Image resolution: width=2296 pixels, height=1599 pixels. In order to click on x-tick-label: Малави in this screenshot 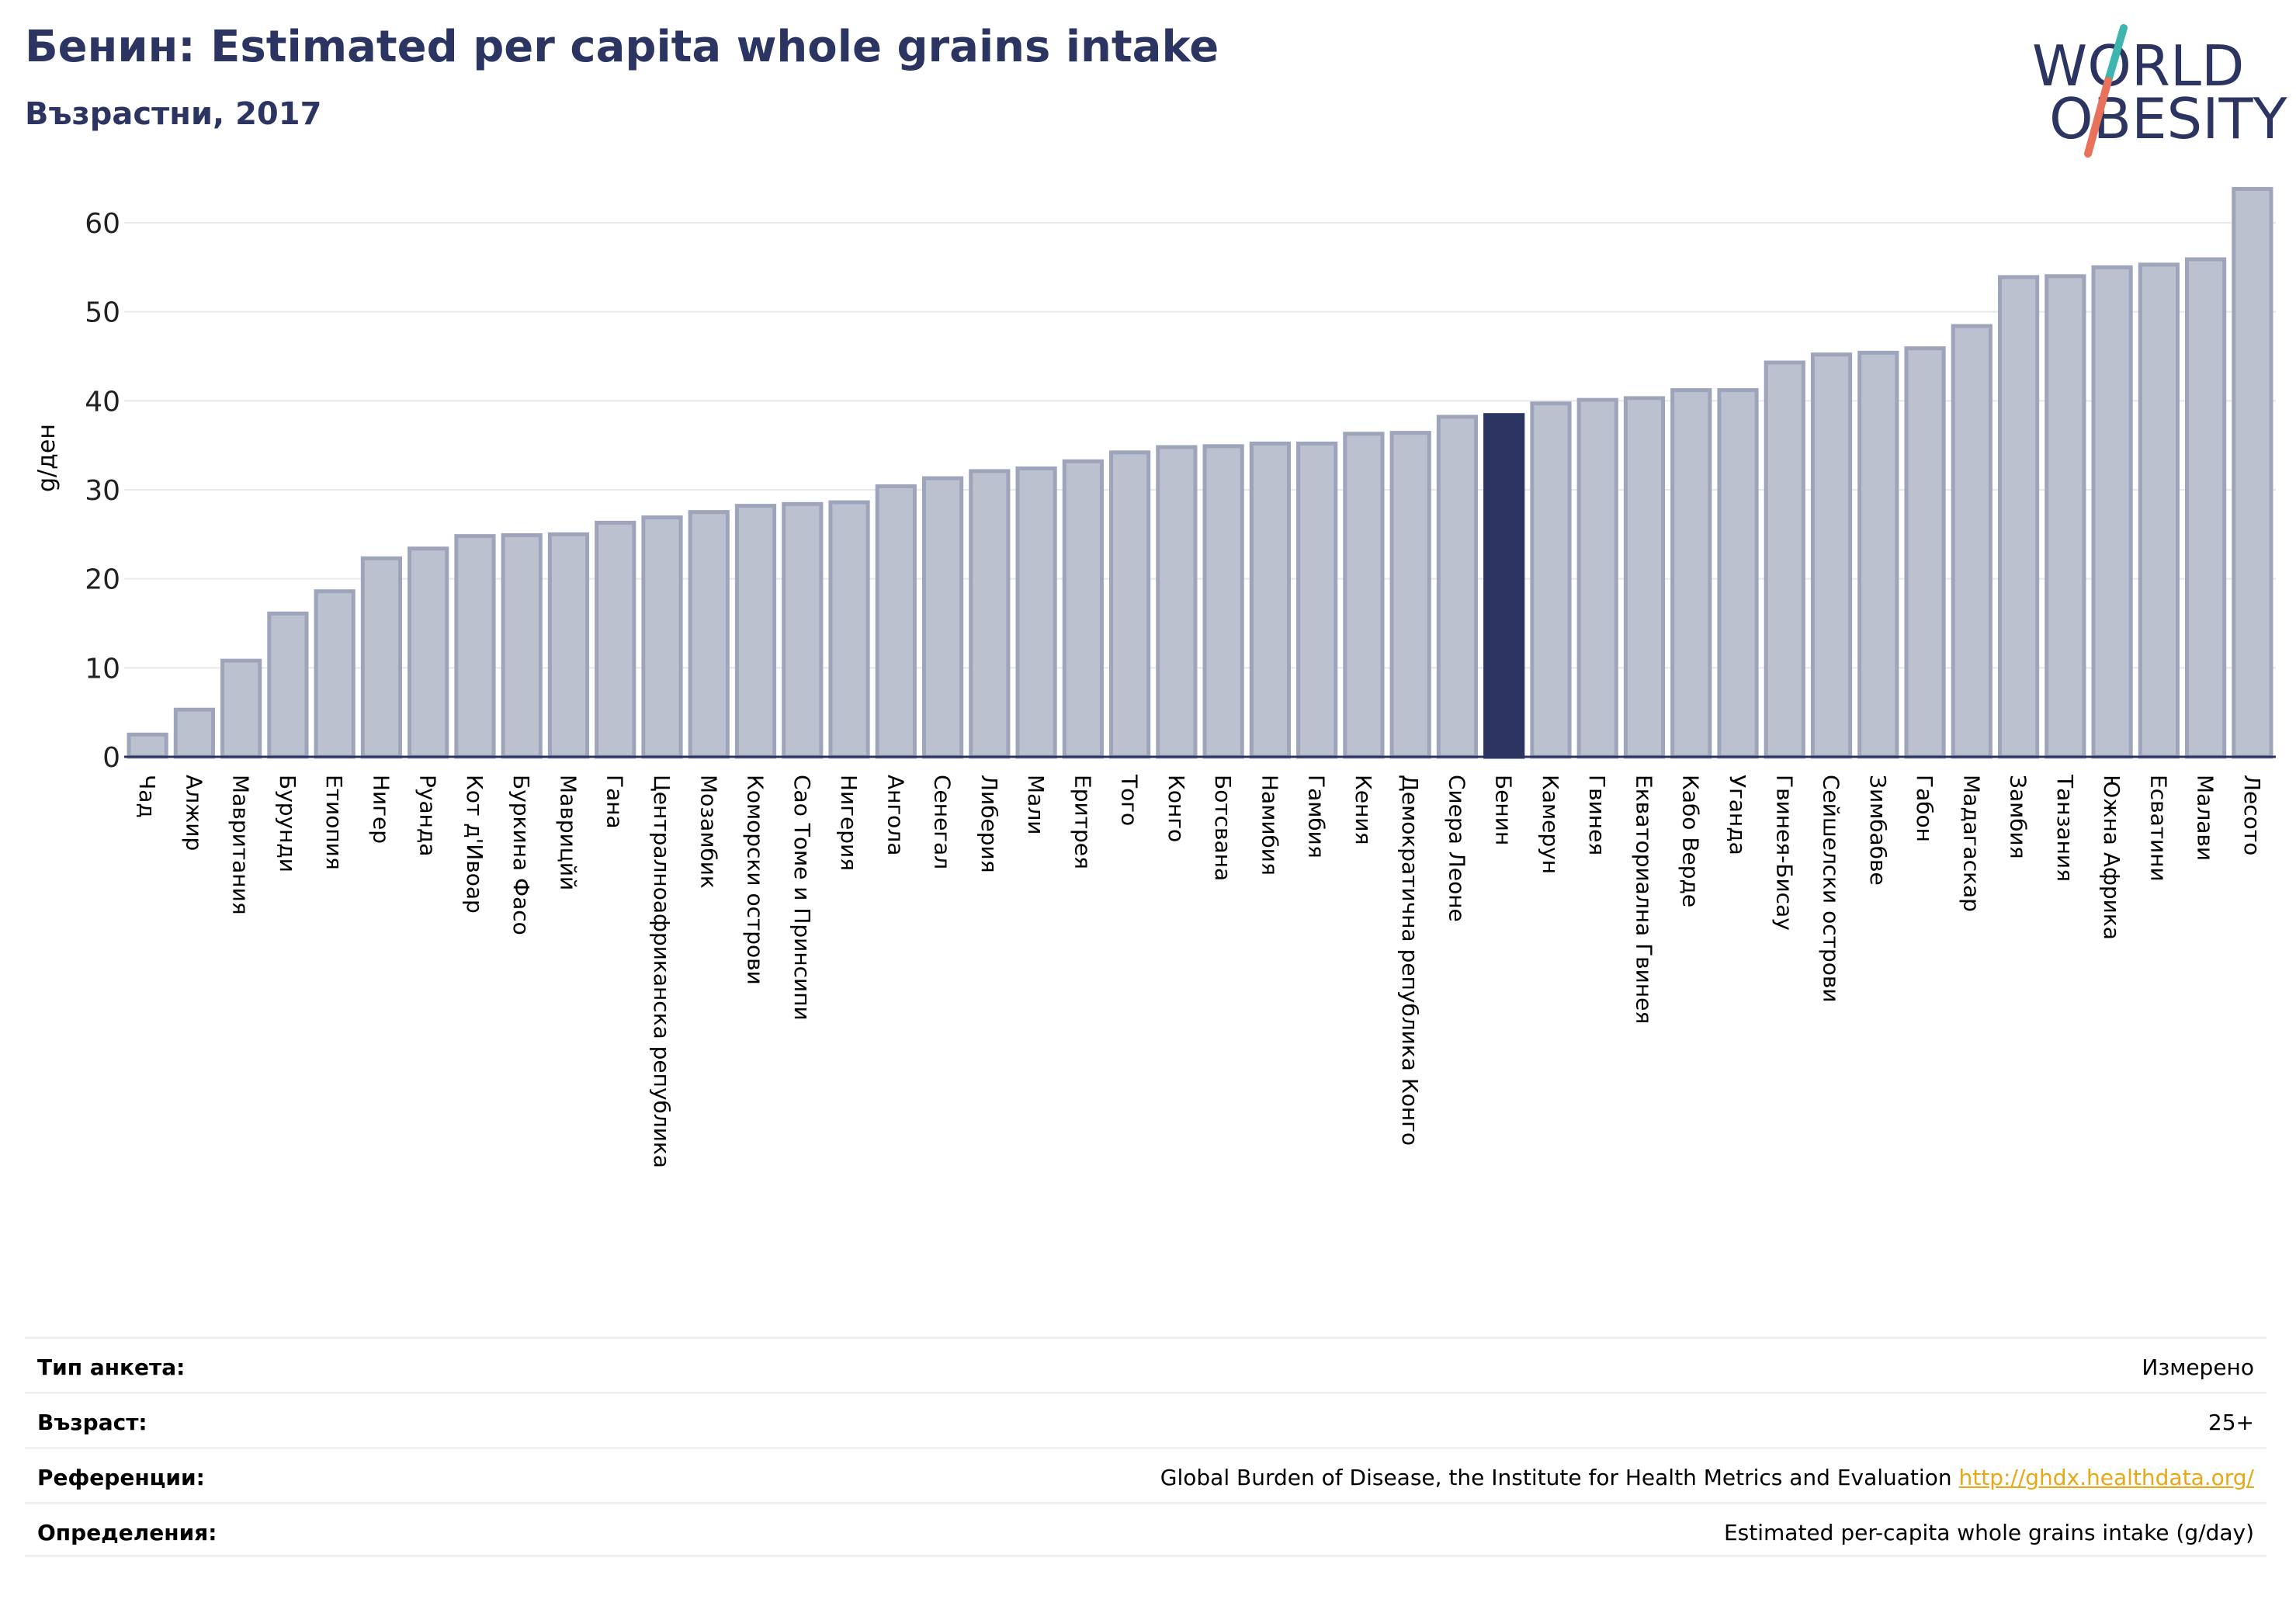, I will do `click(2205, 818)`.